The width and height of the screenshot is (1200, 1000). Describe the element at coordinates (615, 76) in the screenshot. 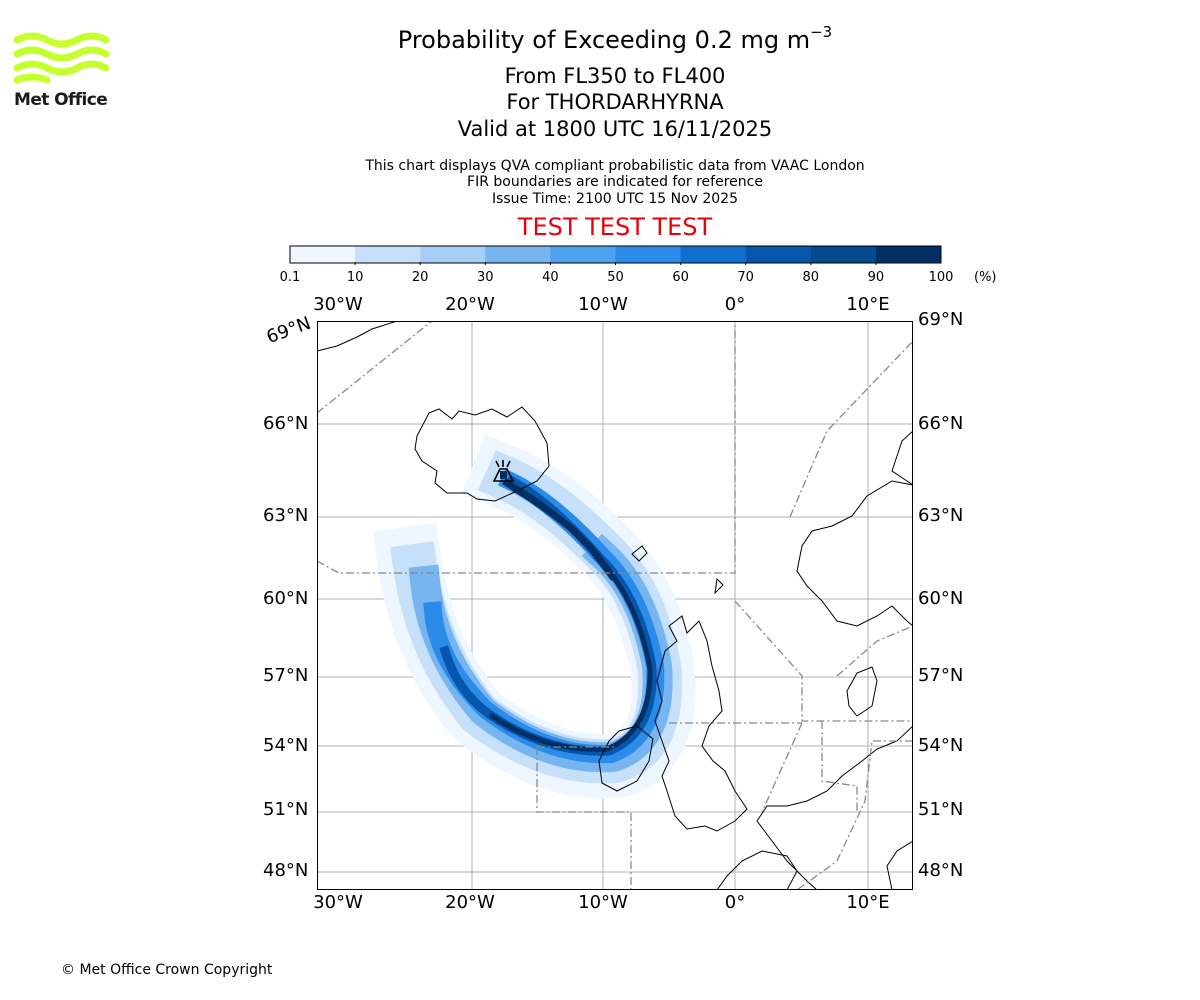

I see `flight-levels: From FL350 to FL400` at that location.